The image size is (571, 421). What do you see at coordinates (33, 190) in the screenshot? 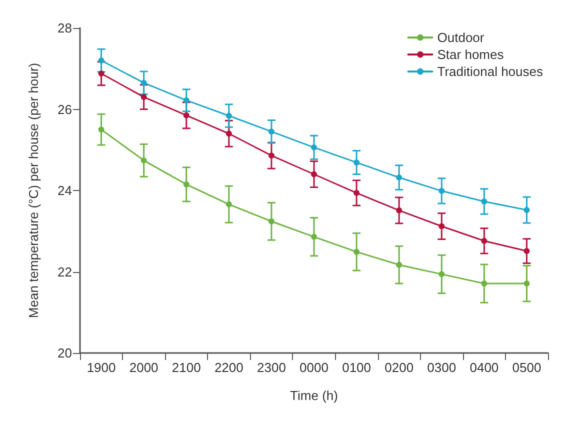
I see `y-axis-title: Mean temperature (°C) per house (per hour)` at bounding box center [33, 190].